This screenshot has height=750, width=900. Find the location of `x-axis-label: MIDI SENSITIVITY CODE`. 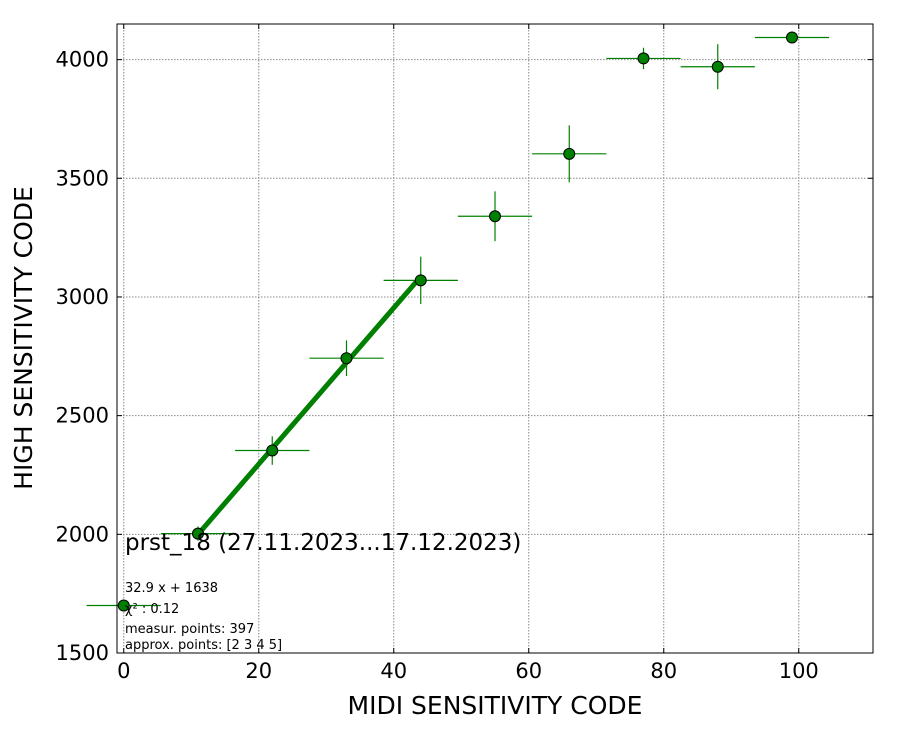

x-axis-label: MIDI SENSITIVITY CODE is located at coordinates (495, 705).